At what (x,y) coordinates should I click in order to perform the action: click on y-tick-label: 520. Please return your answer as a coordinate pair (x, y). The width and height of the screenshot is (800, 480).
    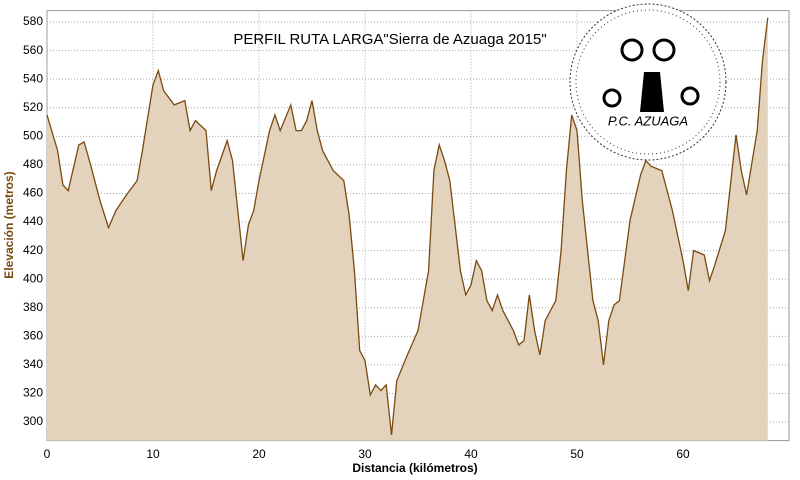
    Looking at the image, I should click on (33, 107).